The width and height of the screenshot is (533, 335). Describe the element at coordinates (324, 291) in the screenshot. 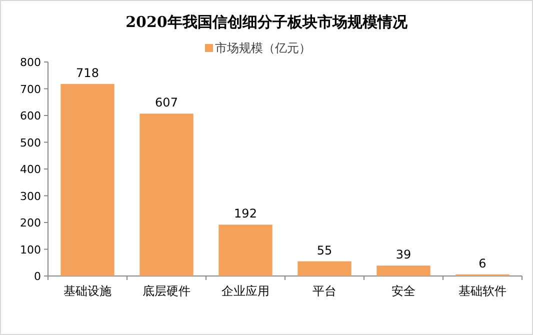

I see `x-tick-label: 平台` at that location.